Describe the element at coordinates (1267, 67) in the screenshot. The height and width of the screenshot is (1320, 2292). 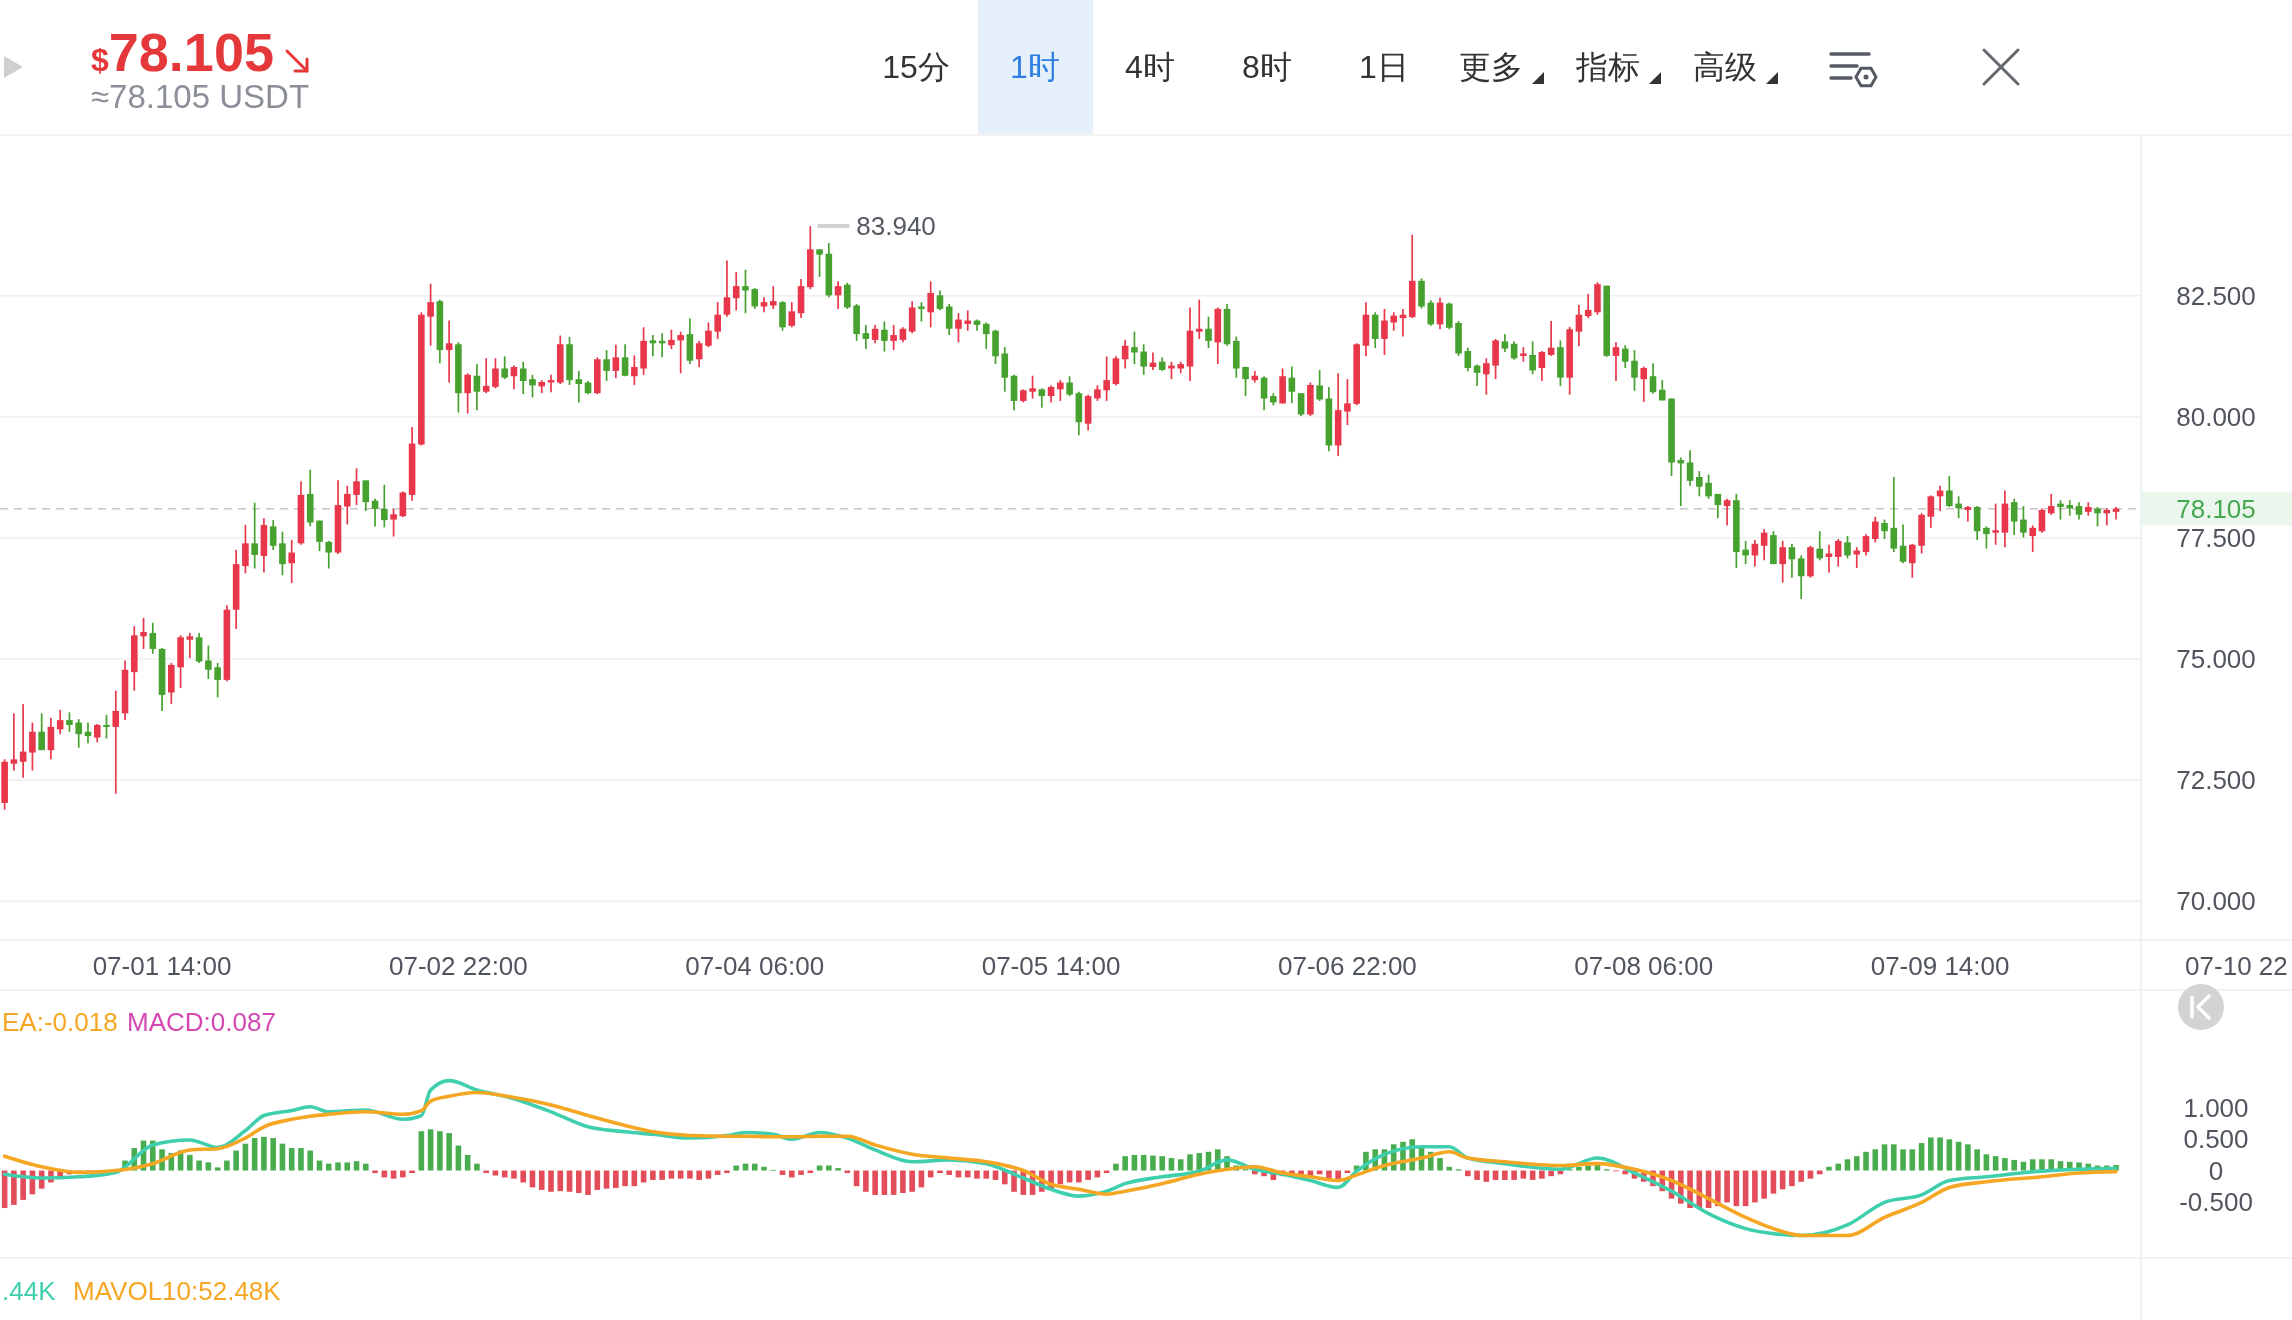
I see `text: 8时` at that location.